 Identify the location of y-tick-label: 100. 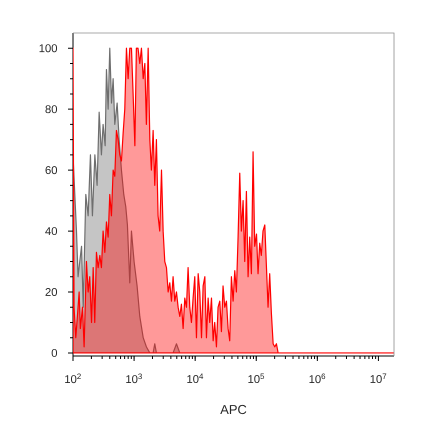
(49, 48).